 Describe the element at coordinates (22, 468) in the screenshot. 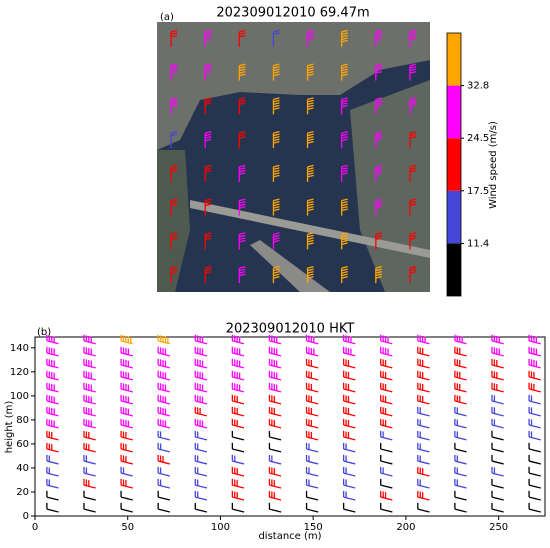

I see `y-tick-label: 40` at that location.